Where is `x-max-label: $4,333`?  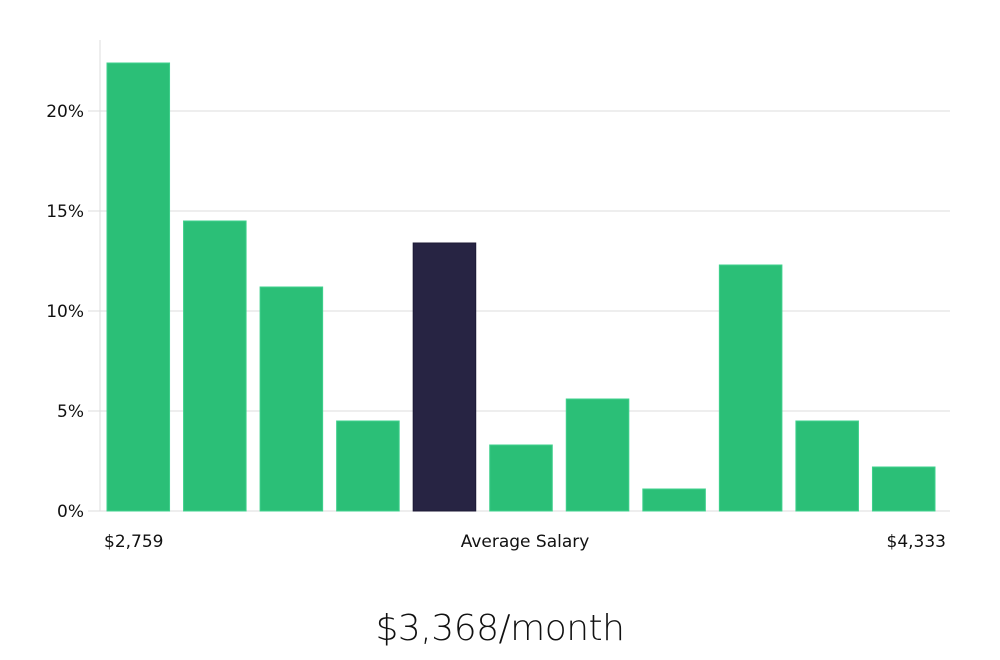
x-max-label: $4,333 is located at coordinates (916, 542).